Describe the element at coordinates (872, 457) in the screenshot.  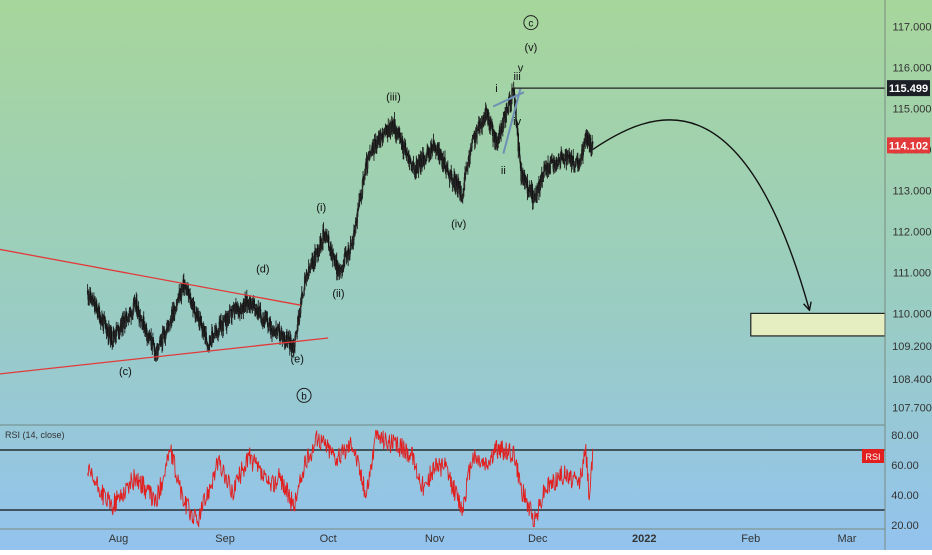
I see `rsi-last-label: RSI` at that location.